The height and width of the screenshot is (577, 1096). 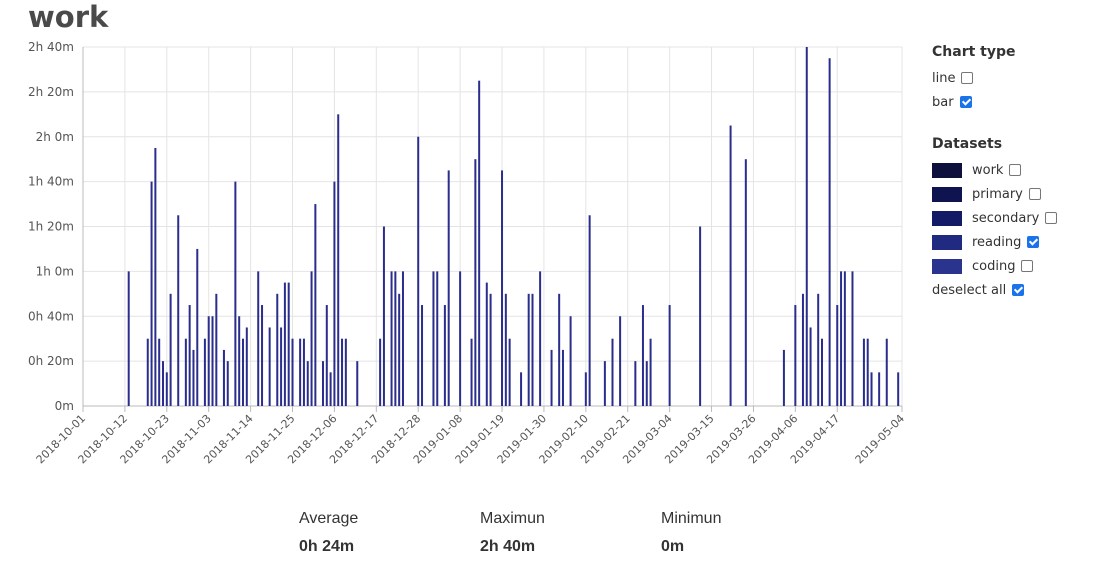 I want to click on dataset-checkbox-work, so click(x=1015, y=170).